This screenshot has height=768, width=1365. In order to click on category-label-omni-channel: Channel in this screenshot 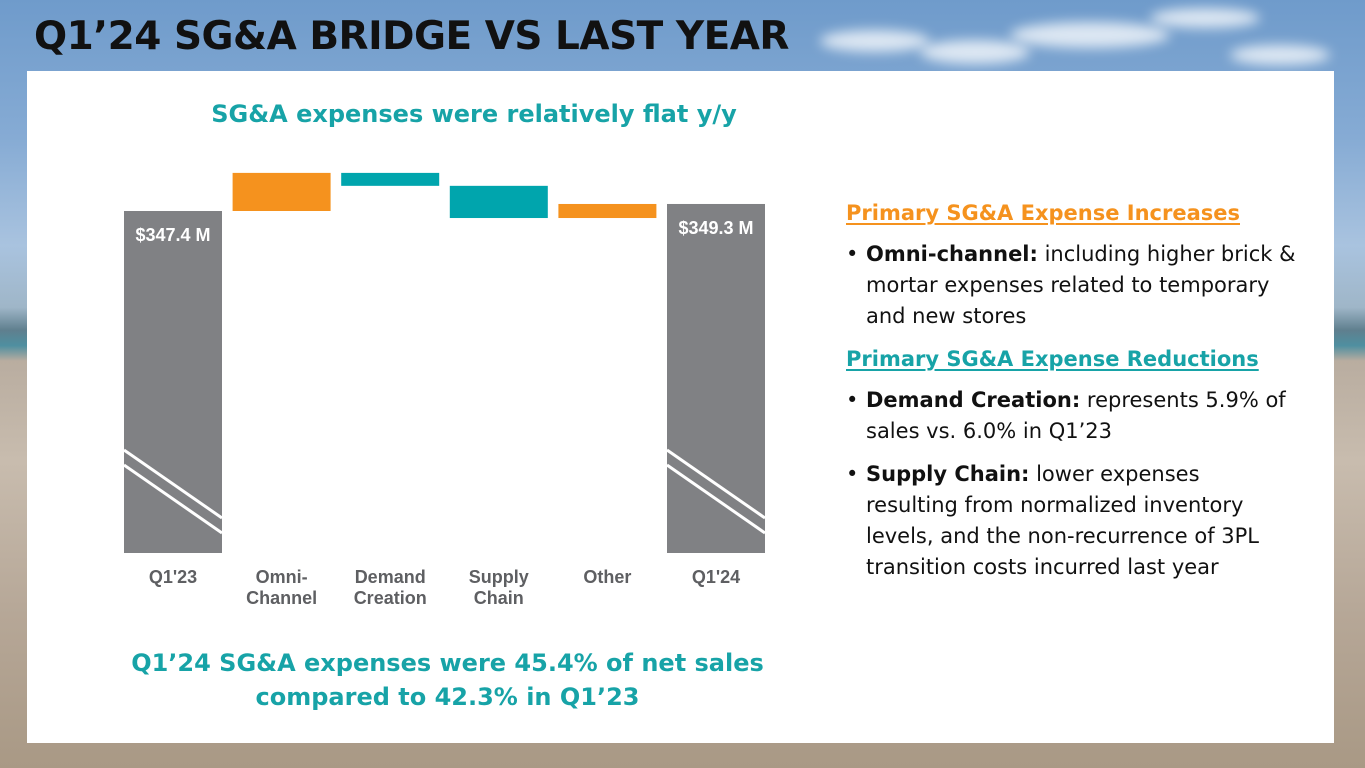, I will do `click(281, 598)`.